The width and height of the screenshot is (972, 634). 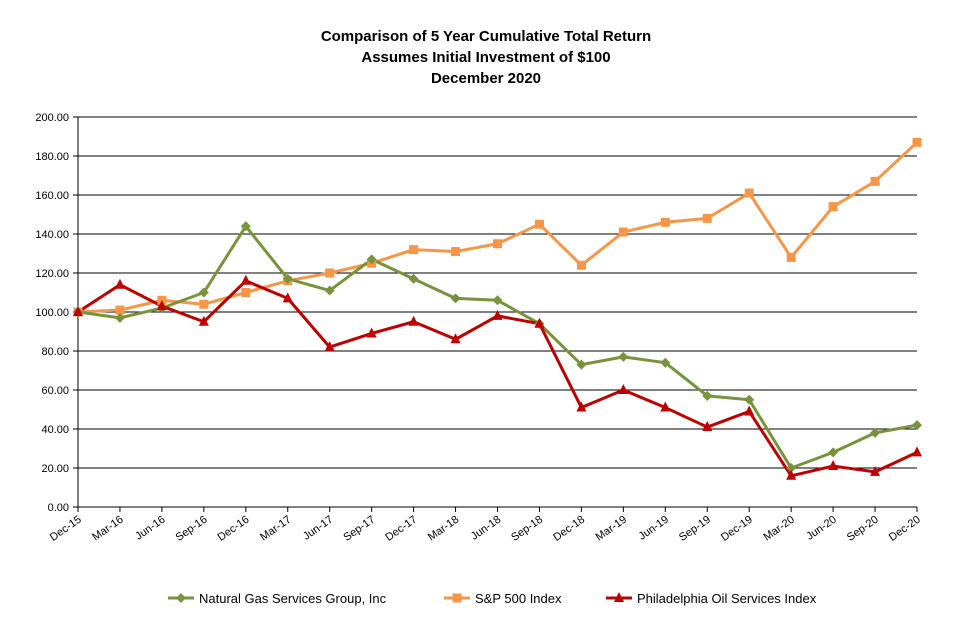 What do you see at coordinates (66, 529) in the screenshot?
I see `x-tick-label: Dec-15` at bounding box center [66, 529].